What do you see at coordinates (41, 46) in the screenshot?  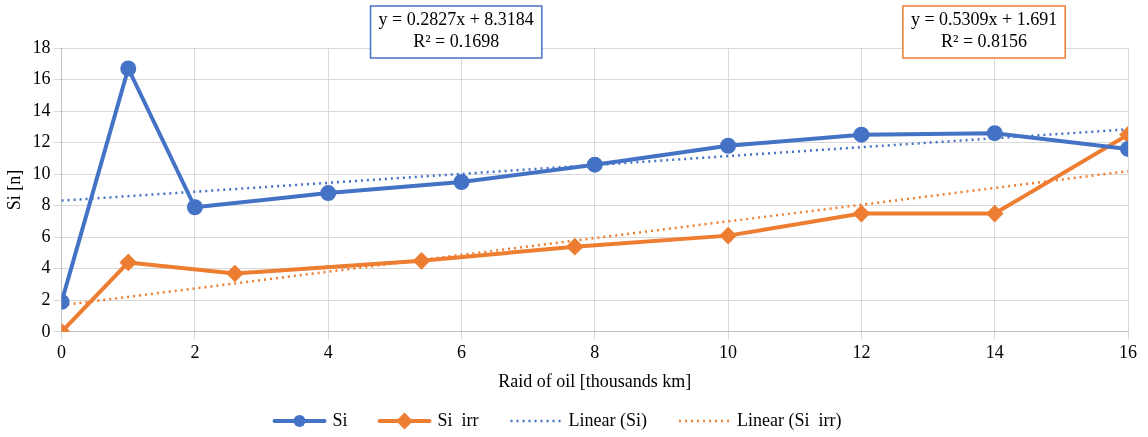 I see `y-tick-label: 18` at bounding box center [41, 46].